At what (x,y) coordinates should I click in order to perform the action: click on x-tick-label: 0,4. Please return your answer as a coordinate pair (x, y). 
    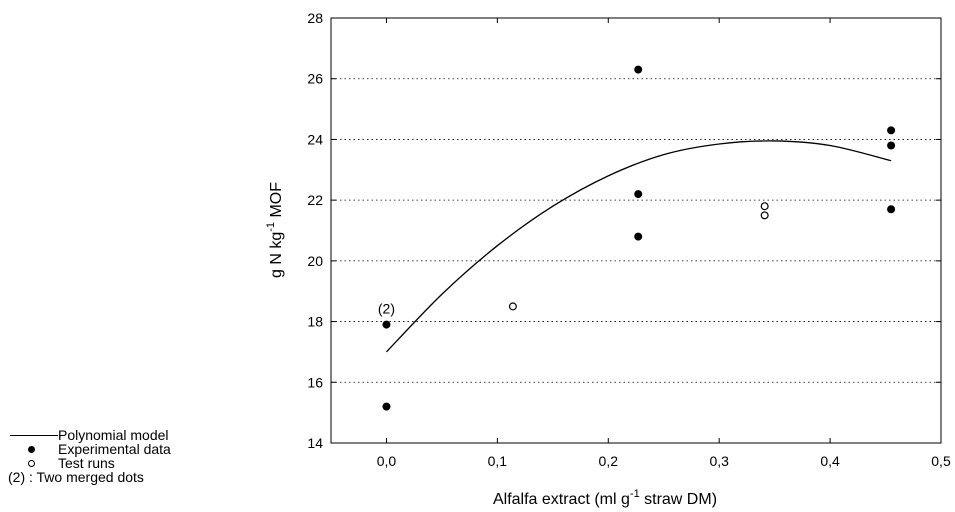
    Looking at the image, I should click on (830, 461).